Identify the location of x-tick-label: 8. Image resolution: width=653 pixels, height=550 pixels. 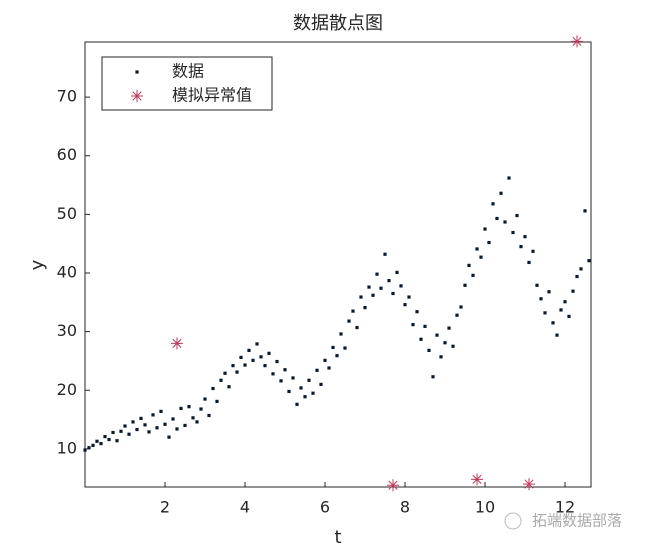
(405, 507).